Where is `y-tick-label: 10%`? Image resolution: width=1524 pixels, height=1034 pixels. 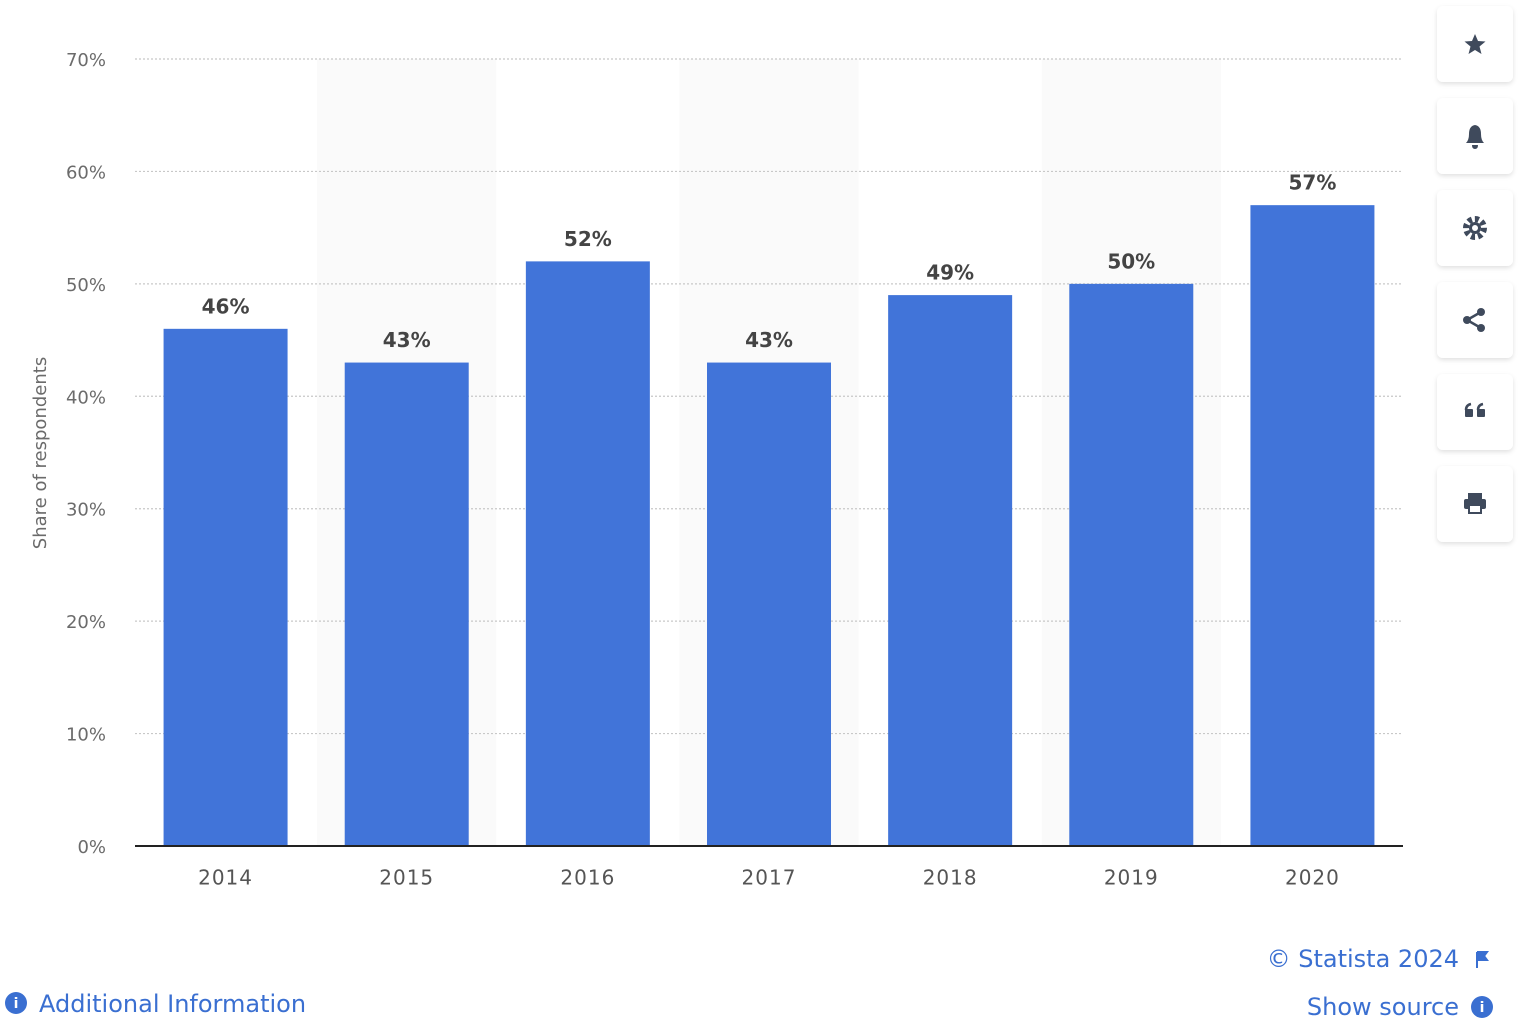 y-tick-label: 10% is located at coordinates (86, 735).